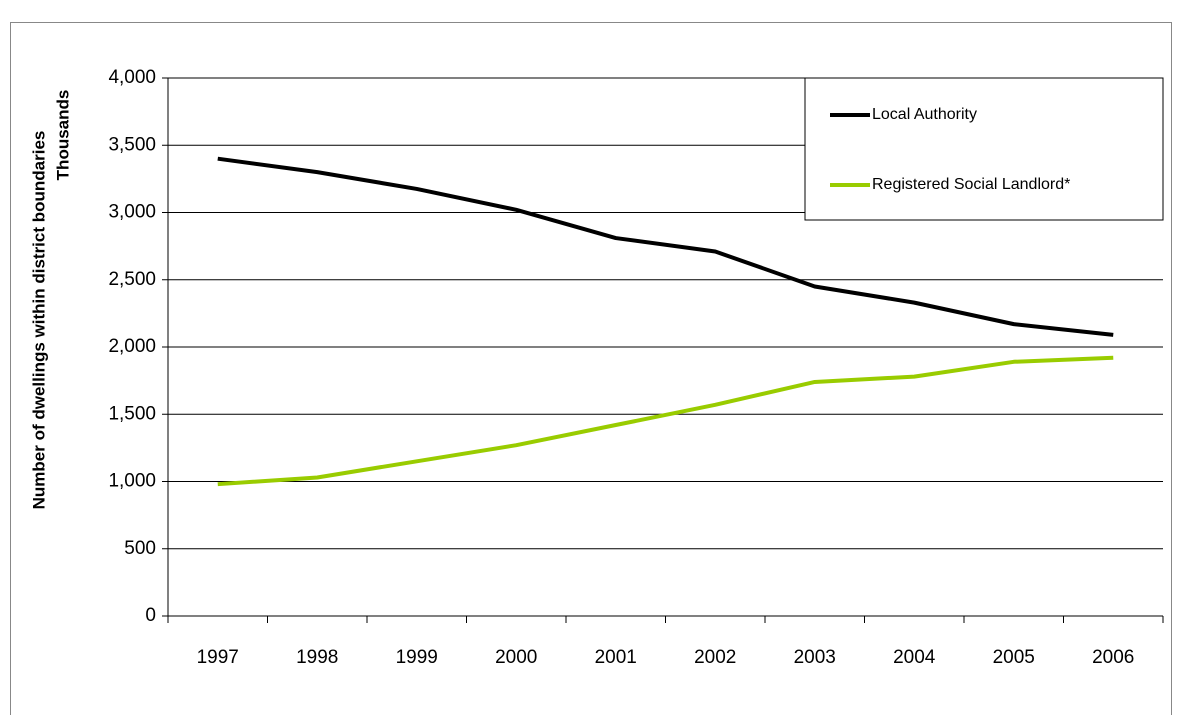 The image size is (1181, 715). I want to click on x-tick-label: 2004, so click(914, 657).